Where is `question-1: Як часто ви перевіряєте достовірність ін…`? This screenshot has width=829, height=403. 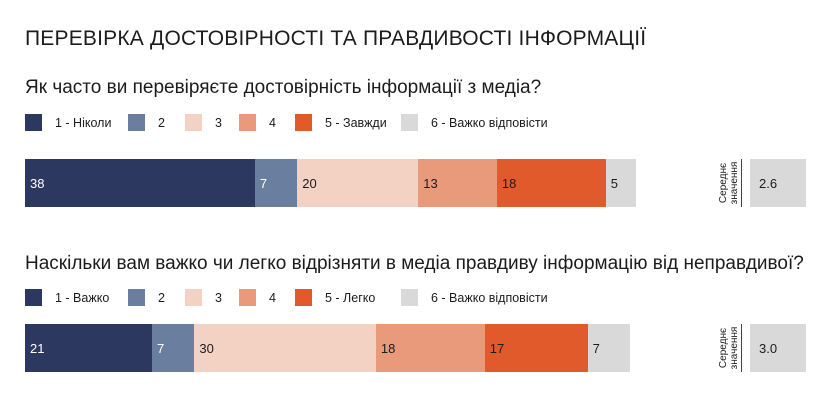
question-1: Як часто ви перевіряєте достовірність ін… is located at coordinates (283, 87).